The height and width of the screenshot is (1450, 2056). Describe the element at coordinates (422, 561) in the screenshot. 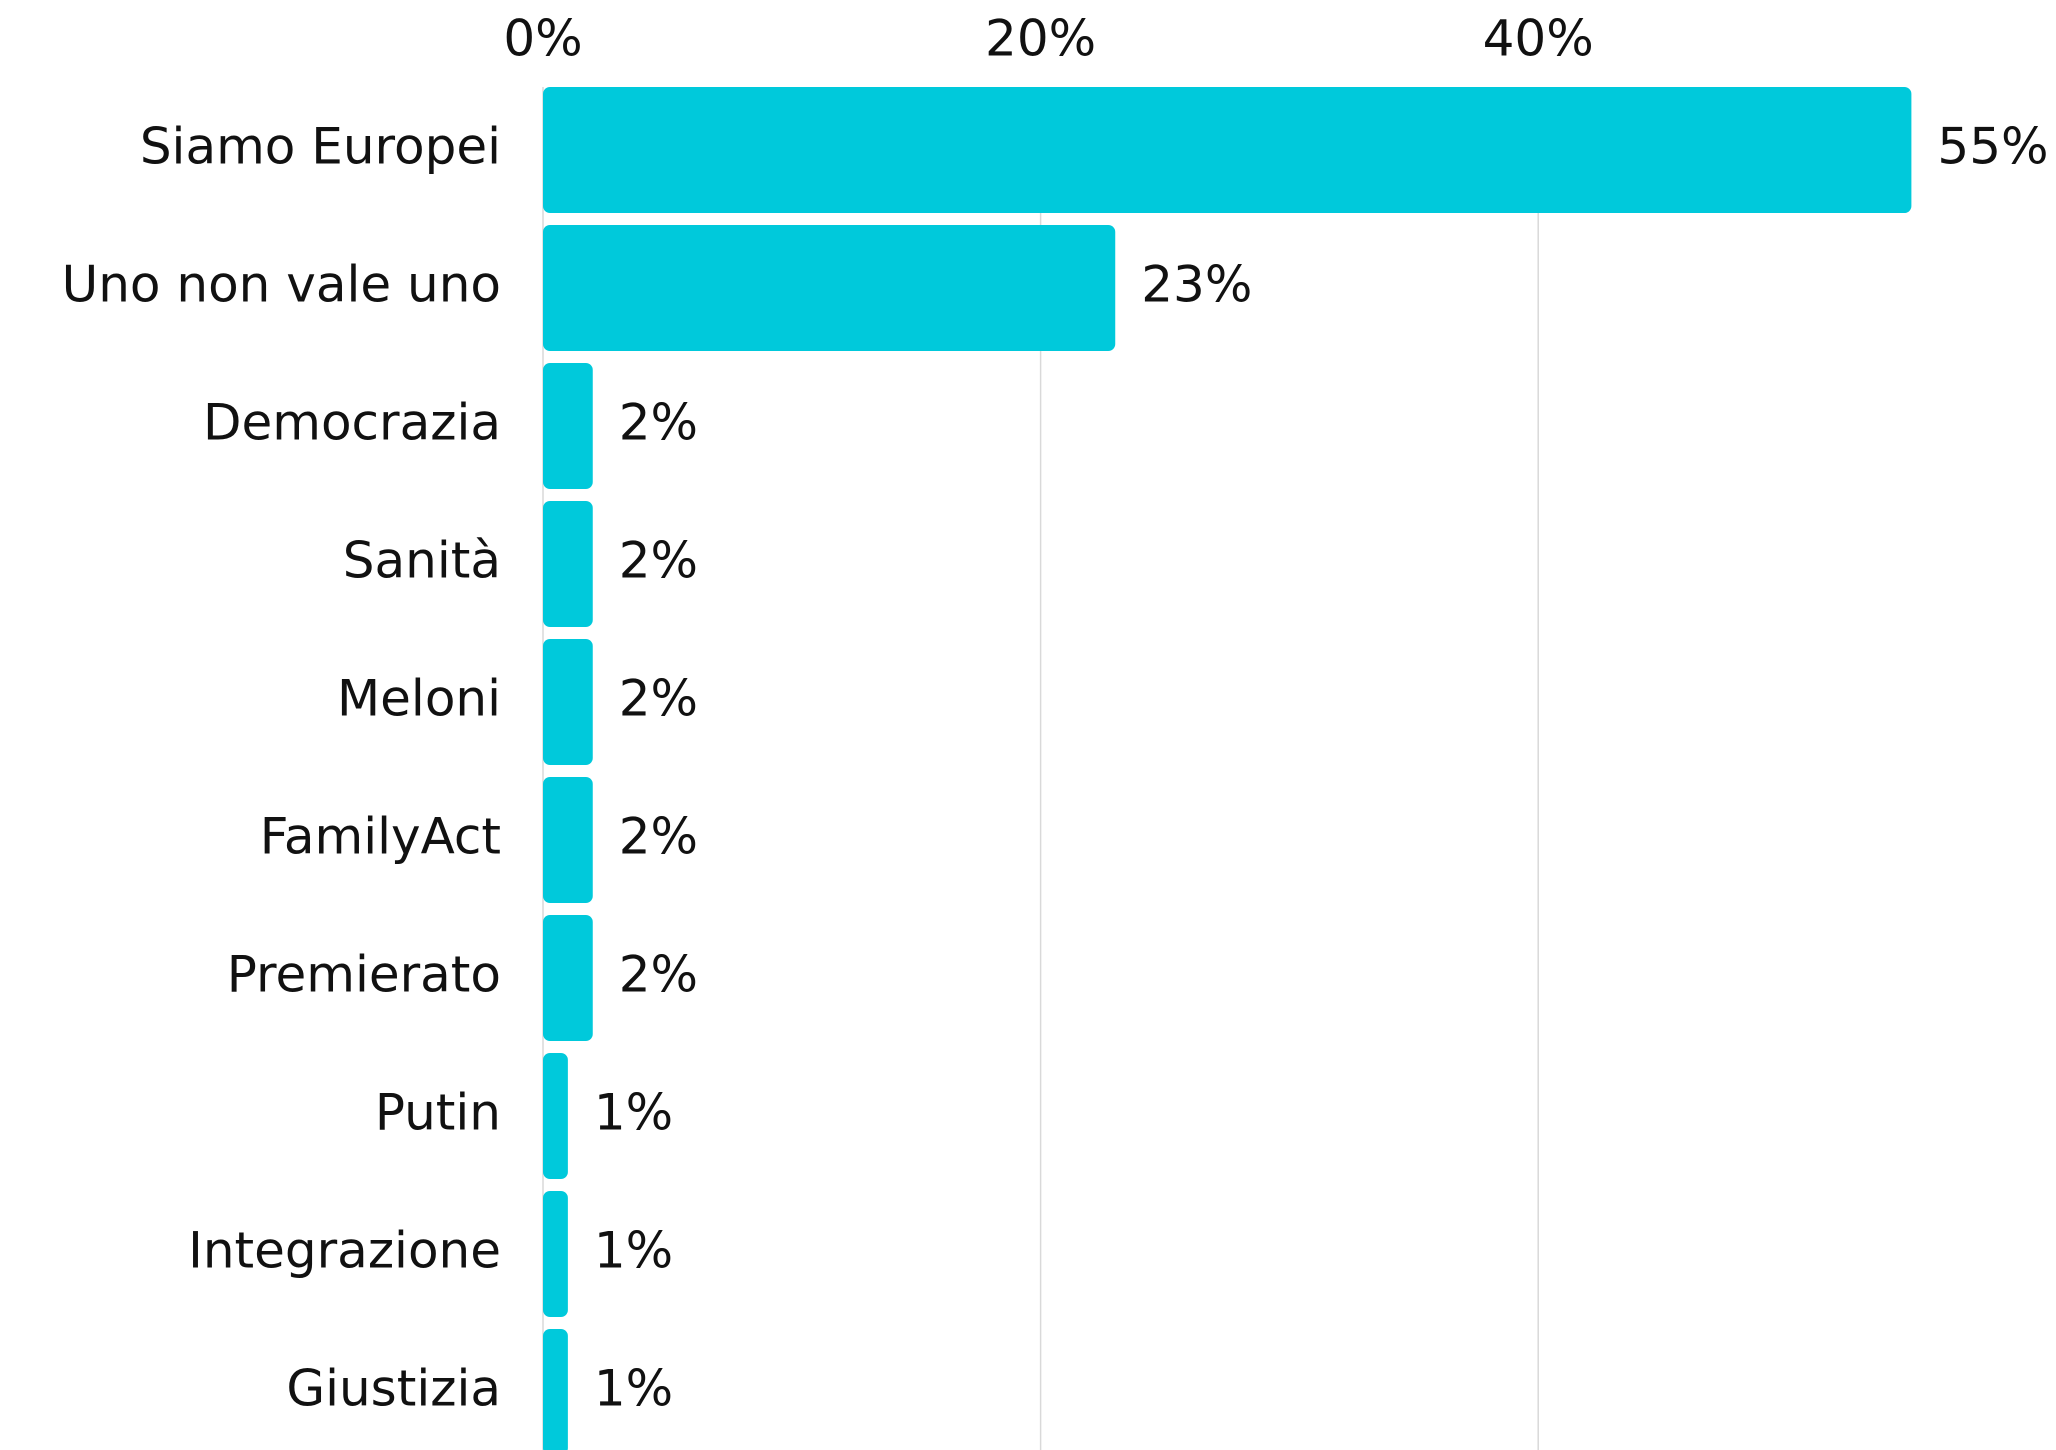

I see `category-label: Sanità` at that location.